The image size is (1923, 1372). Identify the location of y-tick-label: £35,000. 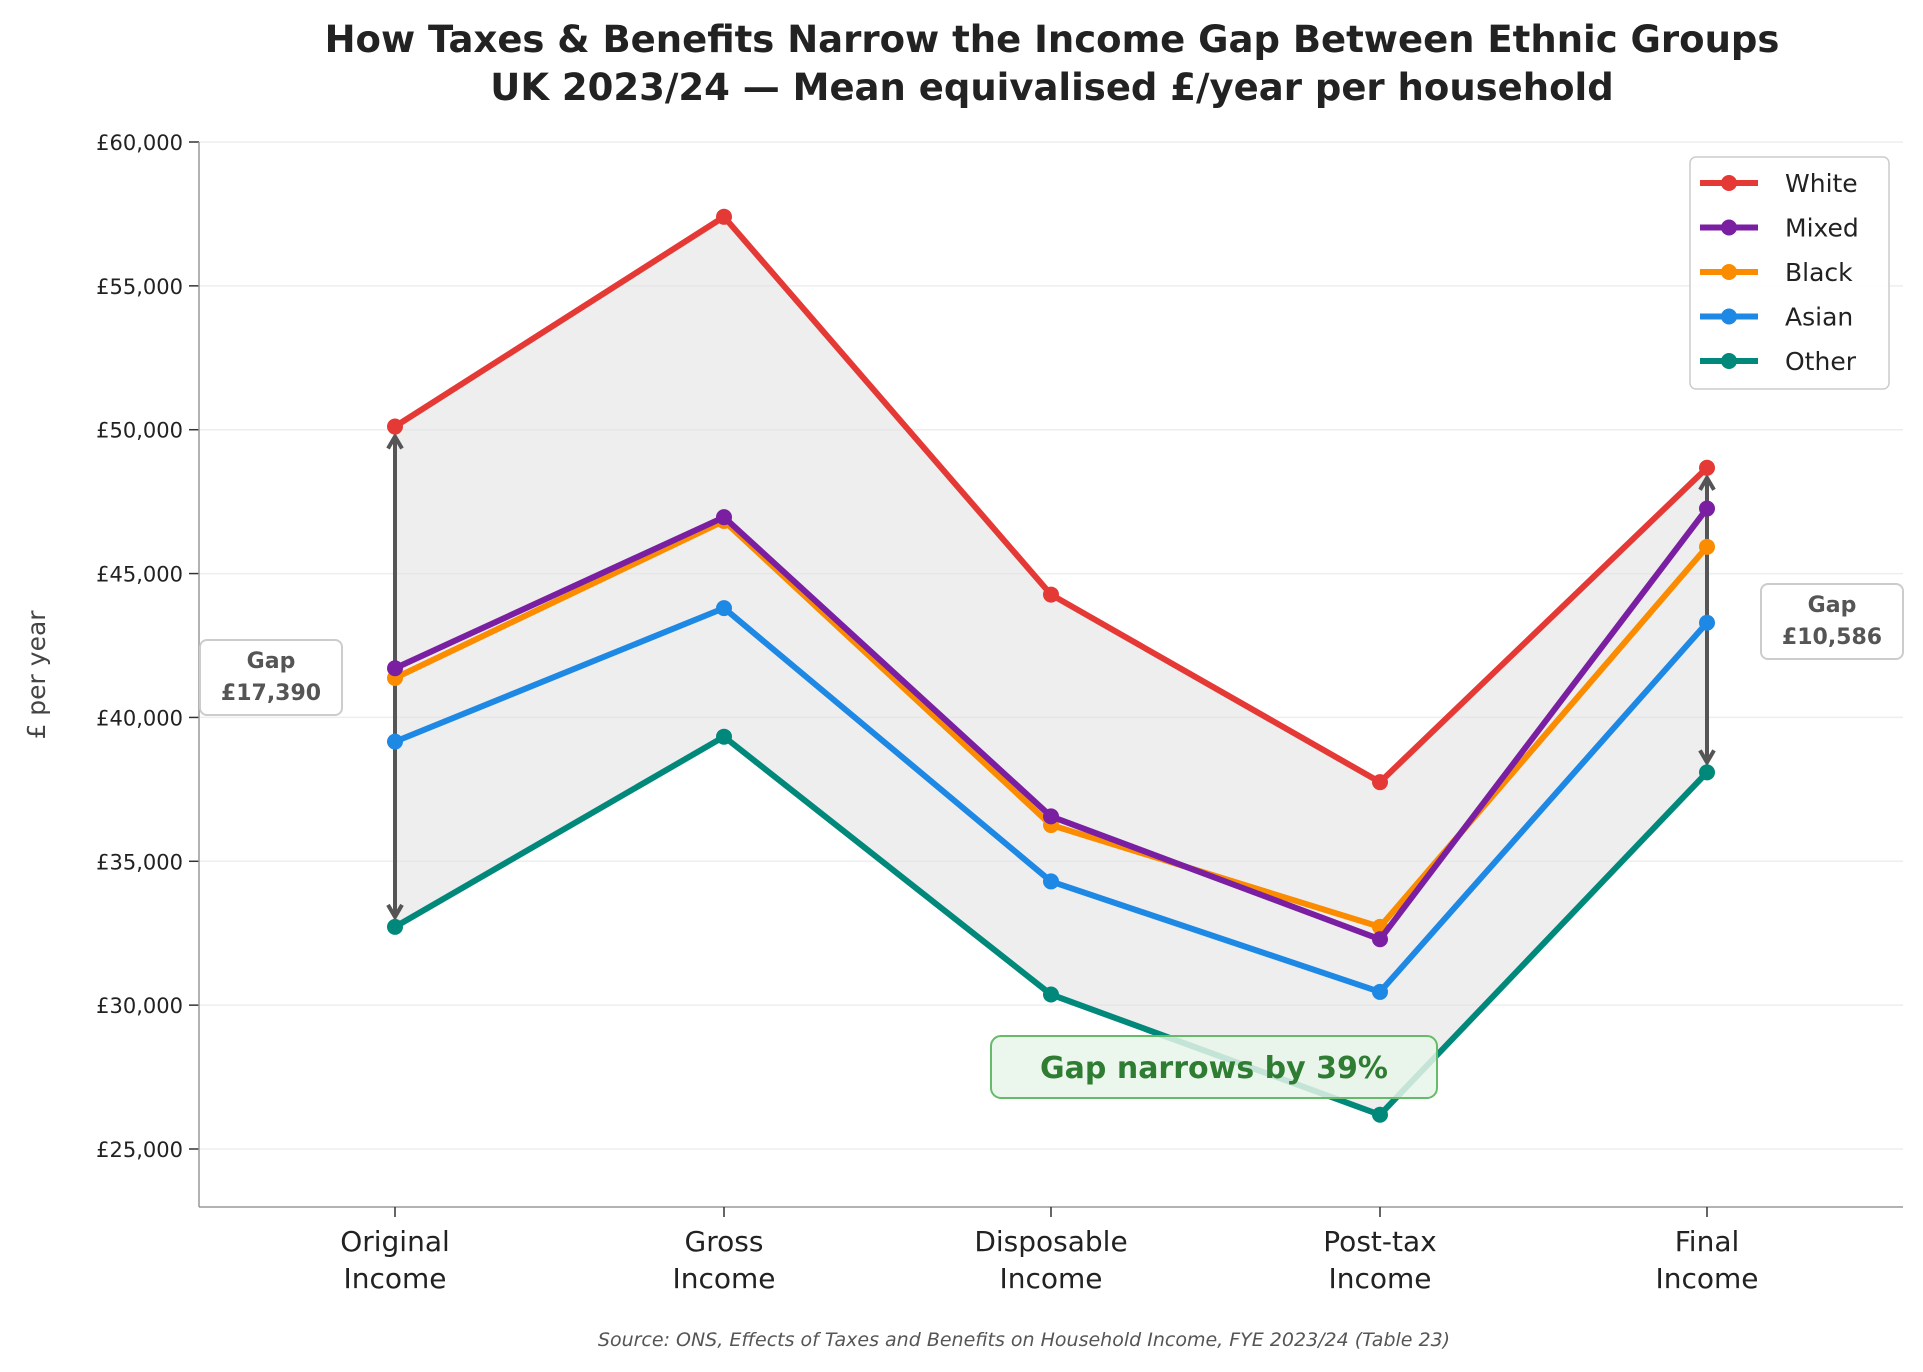
(139, 862).